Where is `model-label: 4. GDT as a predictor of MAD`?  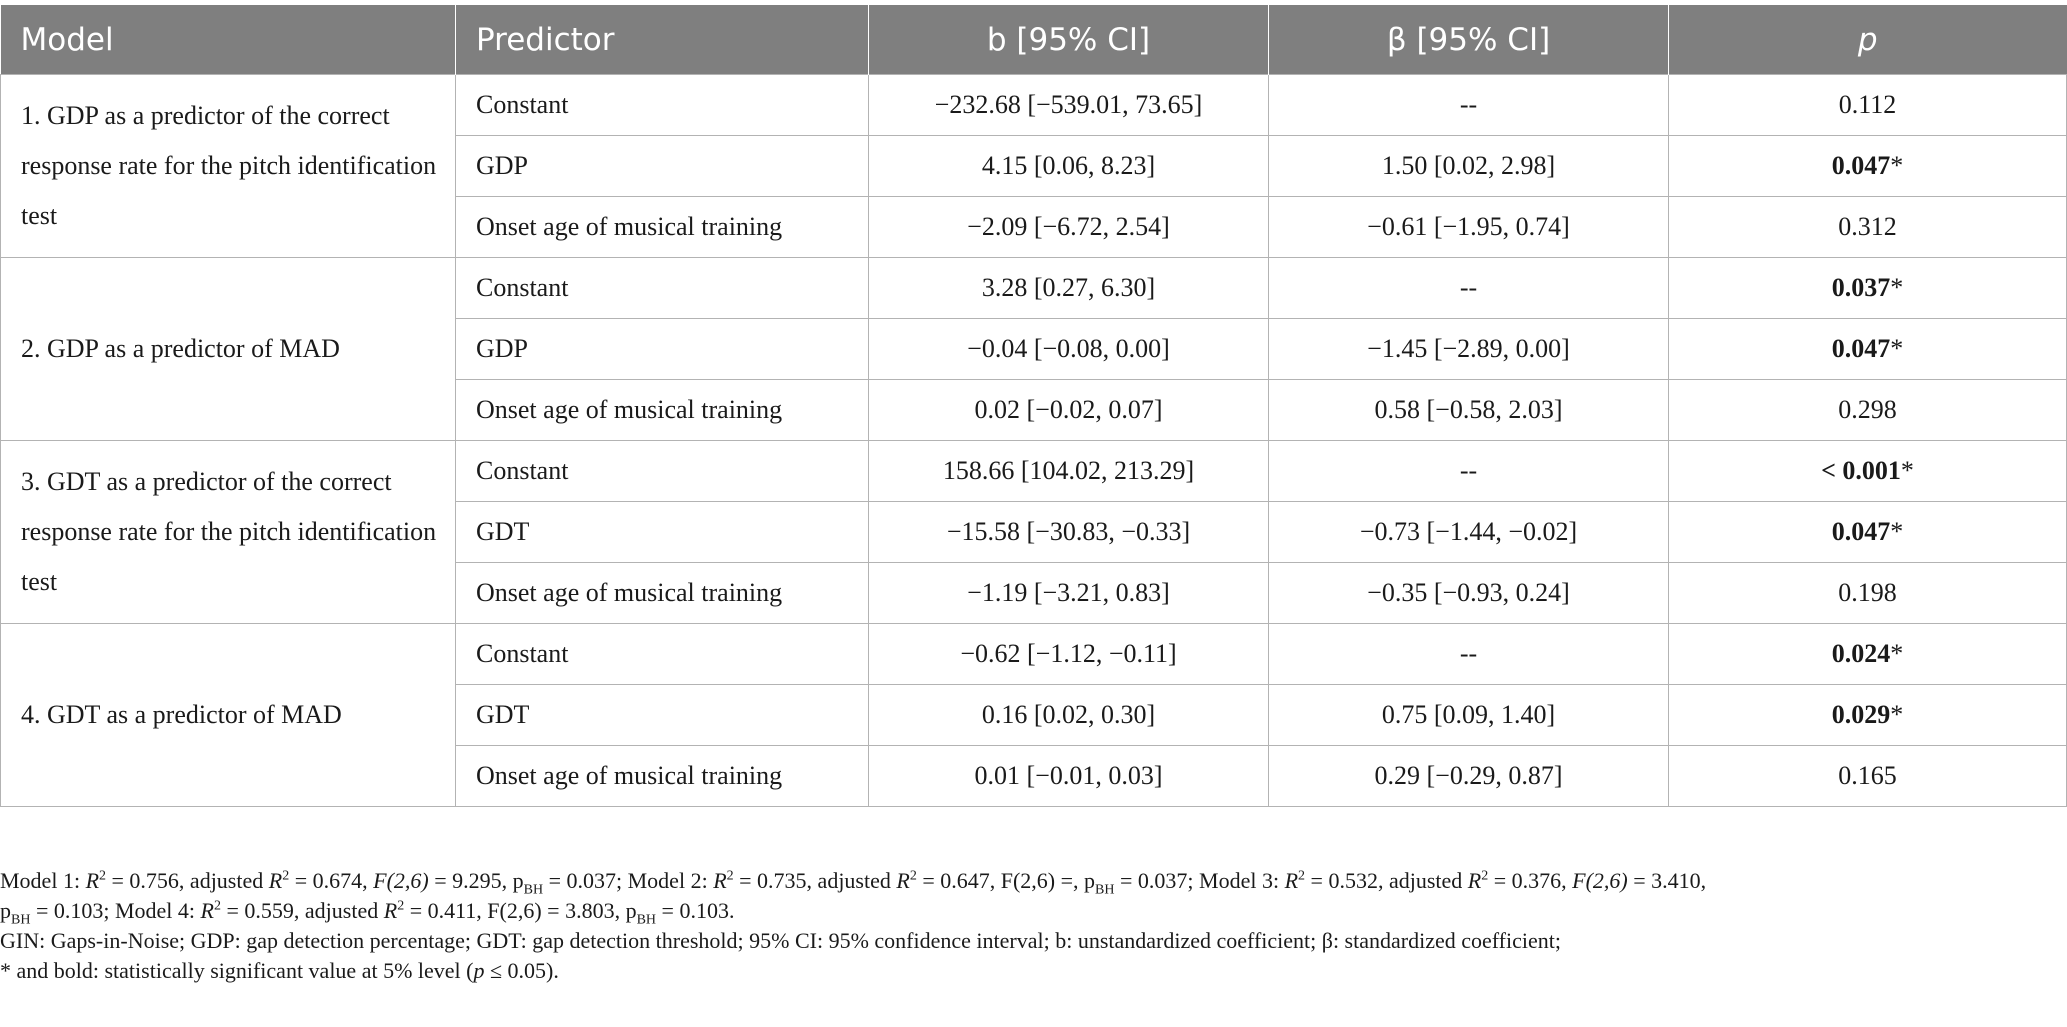
model-label: 4. GDT as a predictor of MAD is located at coordinates (228, 715).